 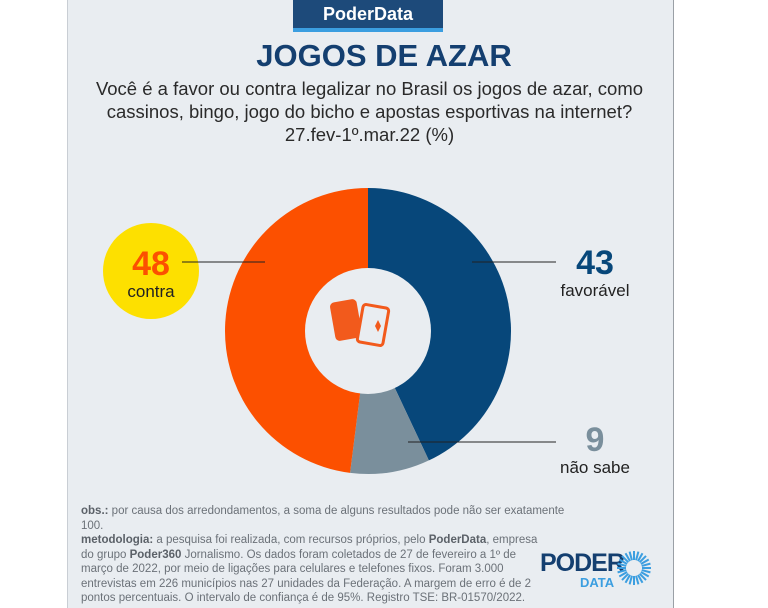 What do you see at coordinates (595, 467) in the screenshot?
I see `category-nao-sabe: não sabe` at bounding box center [595, 467].